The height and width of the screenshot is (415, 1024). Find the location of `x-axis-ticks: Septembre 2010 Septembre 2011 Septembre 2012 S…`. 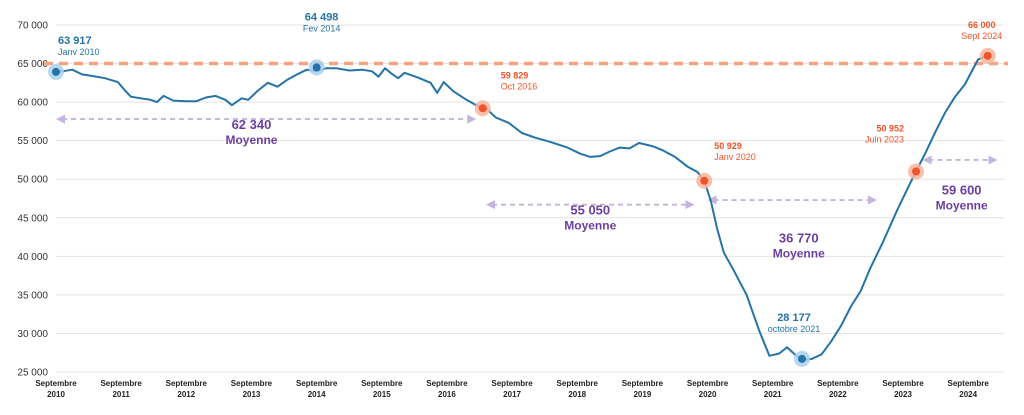

x-axis-ticks: Septembre 2010 Septembre 2011 Septembre 2012 S… is located at coordinates (512, 389).